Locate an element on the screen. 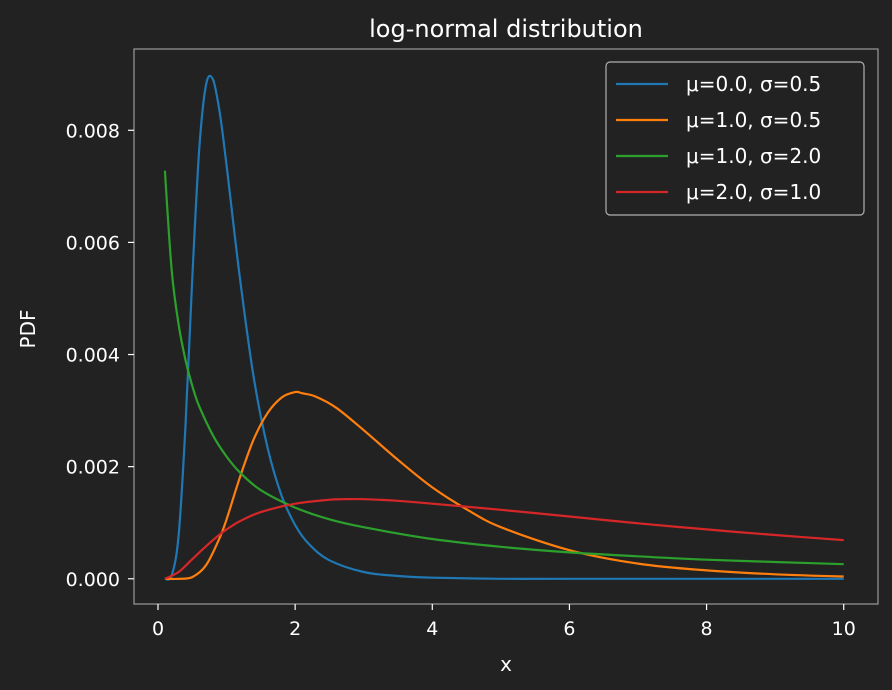 This screenshot has height=690, width=892. y-axis-ticks: 0.000 0.002 0.004 0.006 0.008 is located at coordinates (100, 355).